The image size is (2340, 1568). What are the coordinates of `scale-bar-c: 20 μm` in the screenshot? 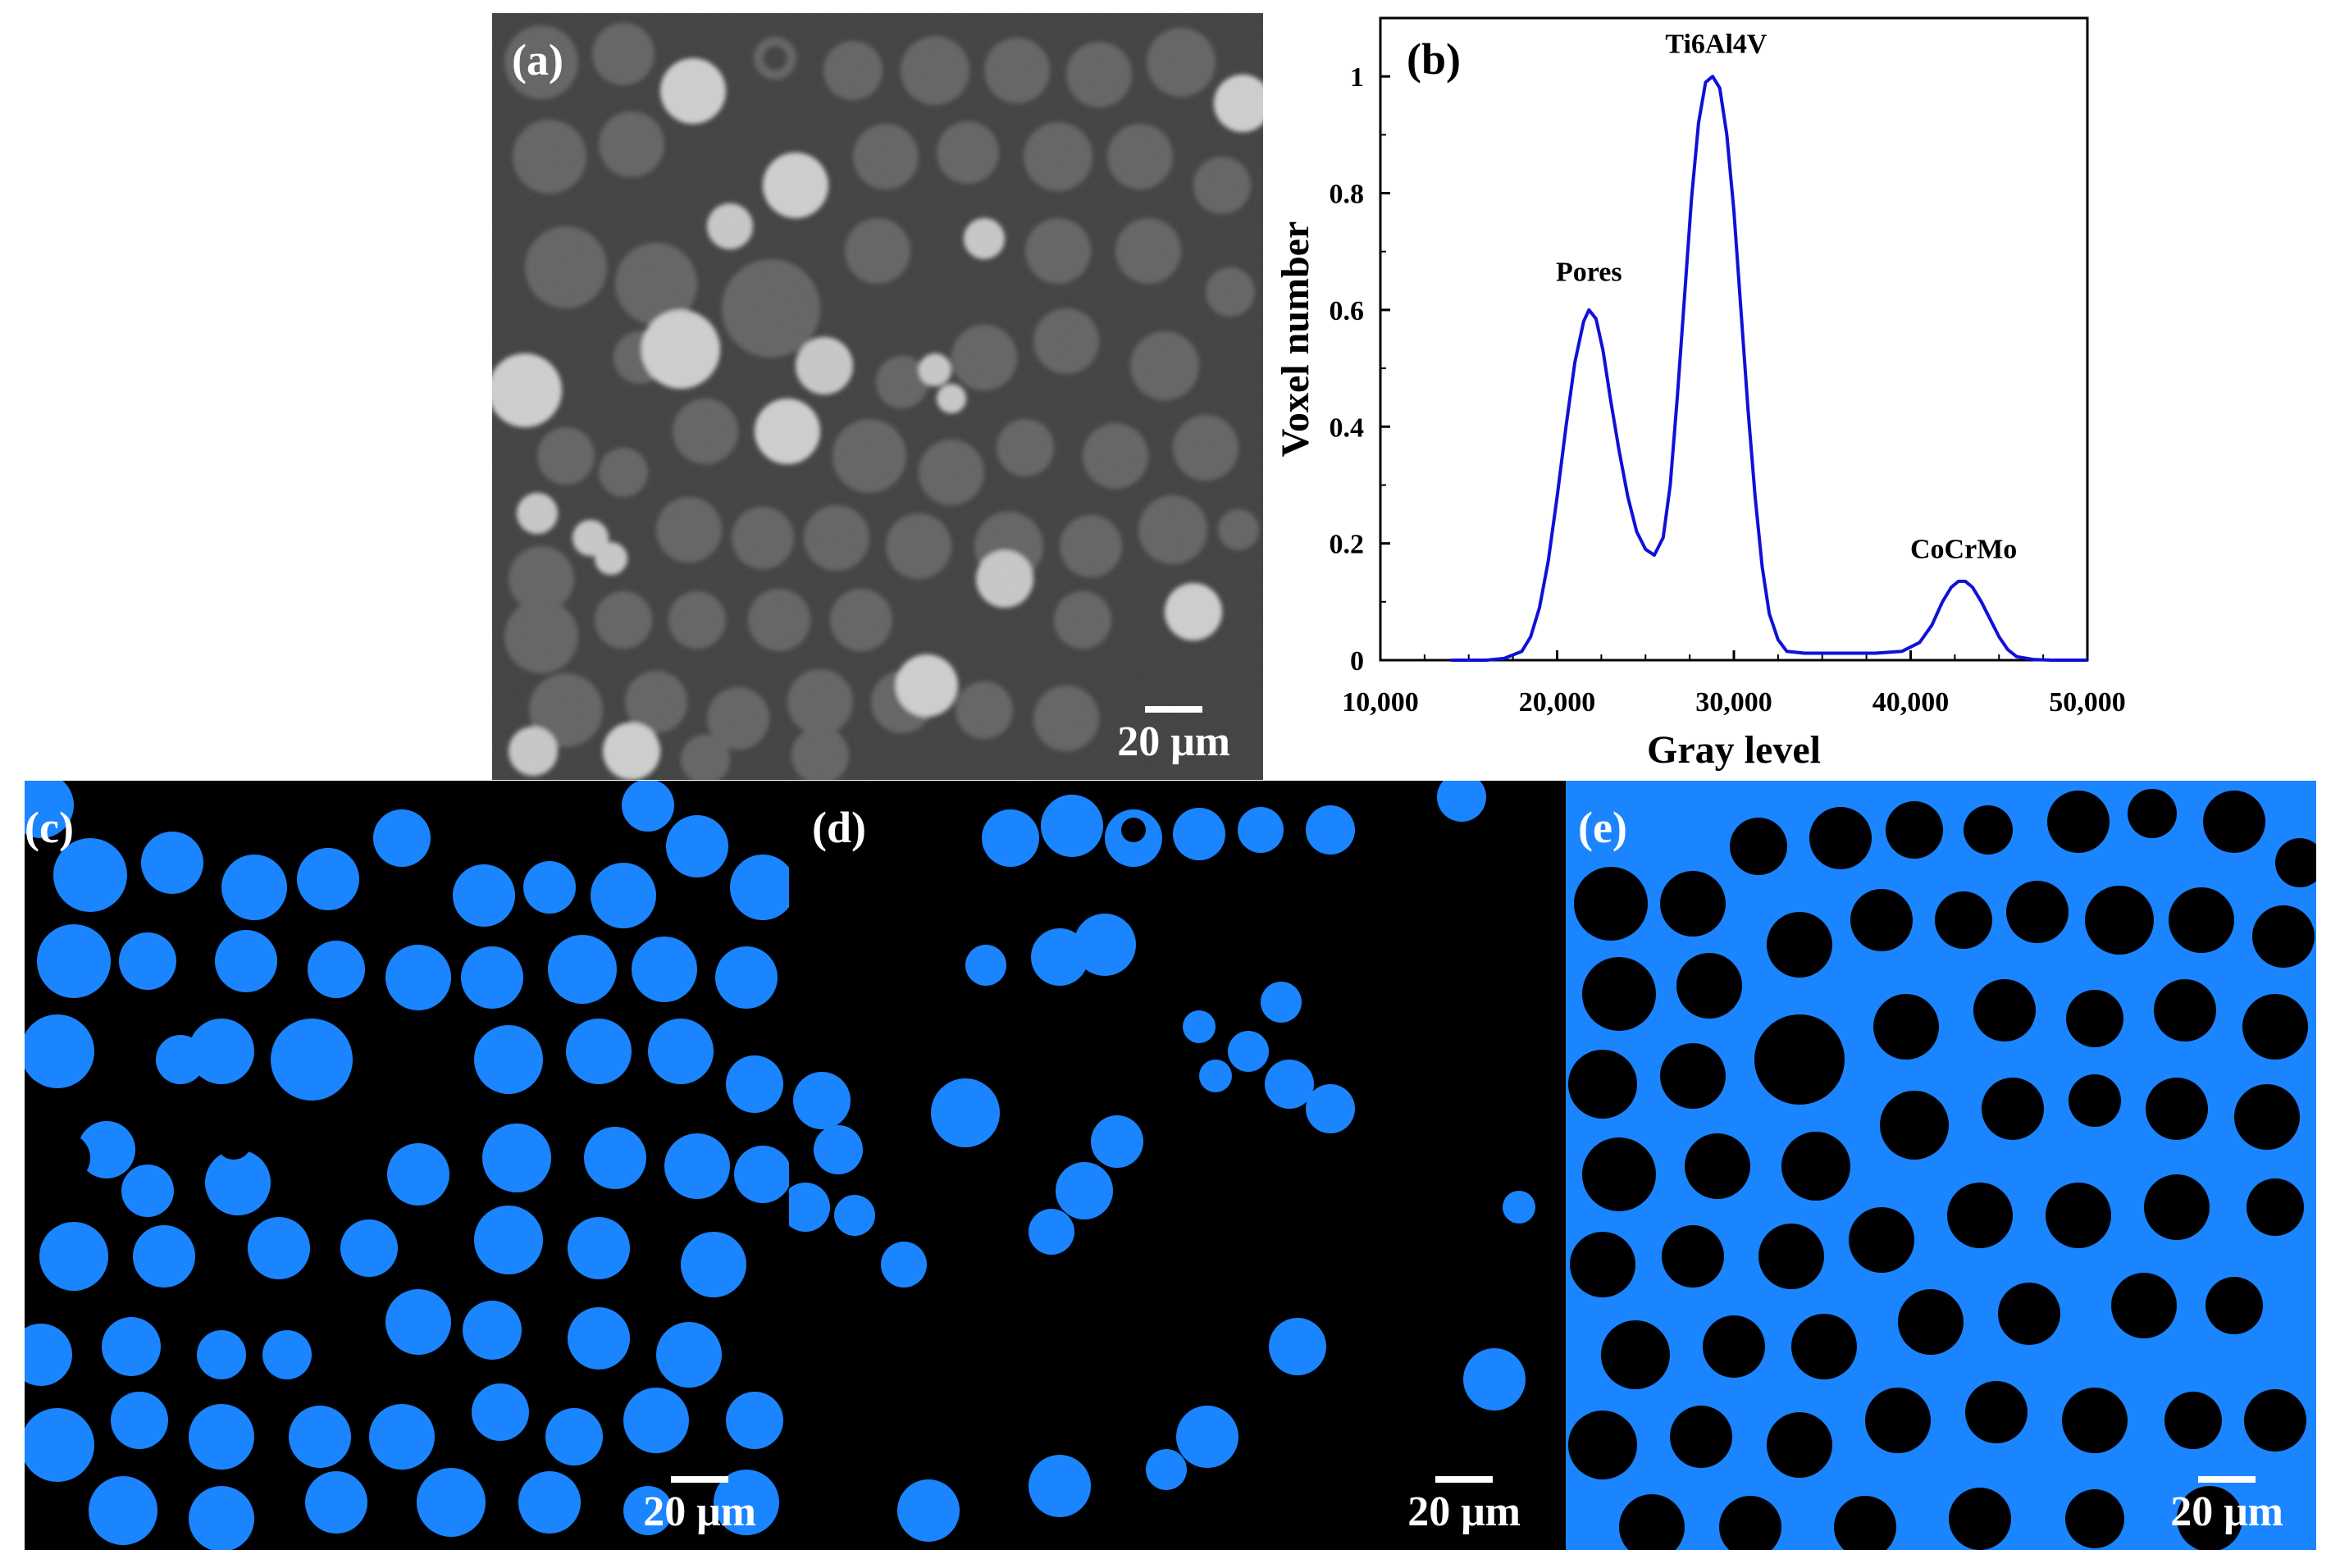 It's located at (700, 1505).